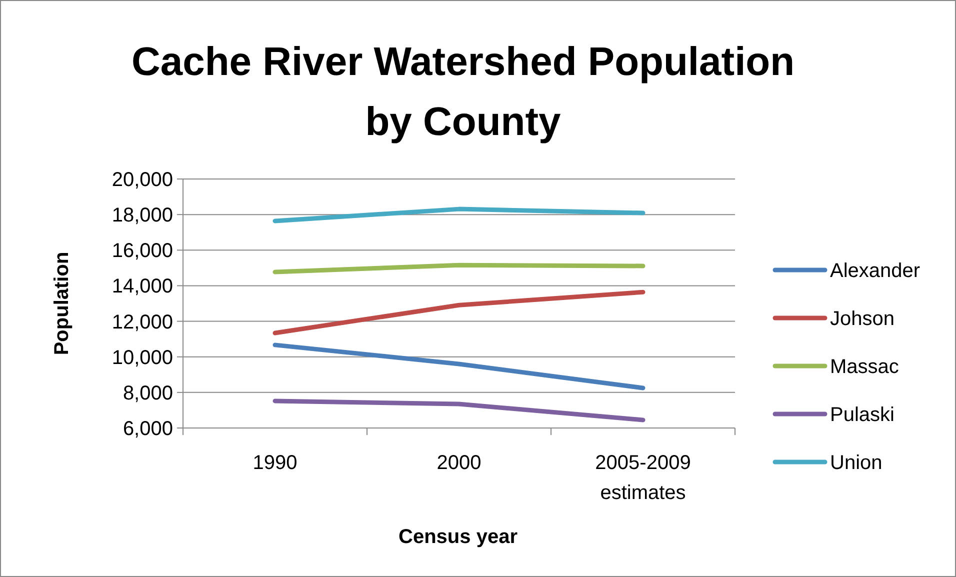 This screenshot has height=577, width=956. Describe the element at coordinates (147, 393) in the screenshot. I see `y-tick-label: 8,000` at that location.